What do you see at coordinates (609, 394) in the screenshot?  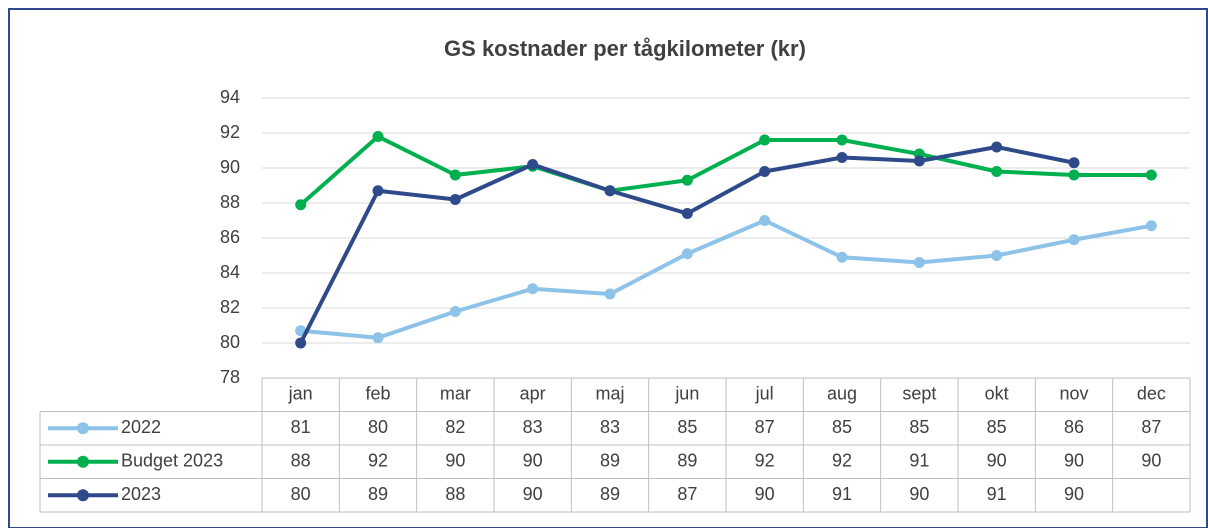 I see `x-tick-label: maj` at bounding box center [609, 394].